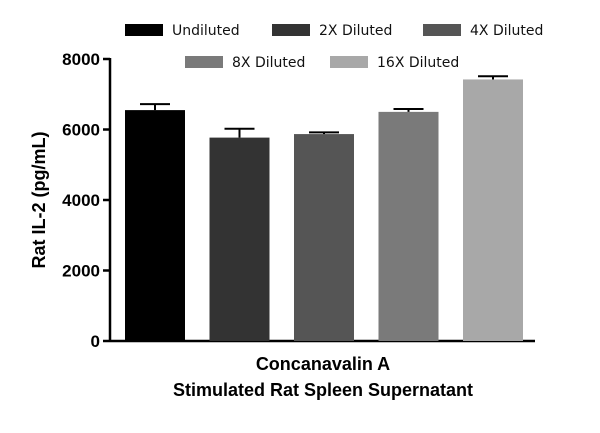 The height and width of the screenshot is (433, 600). Describe the element at coordinates (81, 271) in the screenshot. I see `y-tick-label-1: 2000` at that location.